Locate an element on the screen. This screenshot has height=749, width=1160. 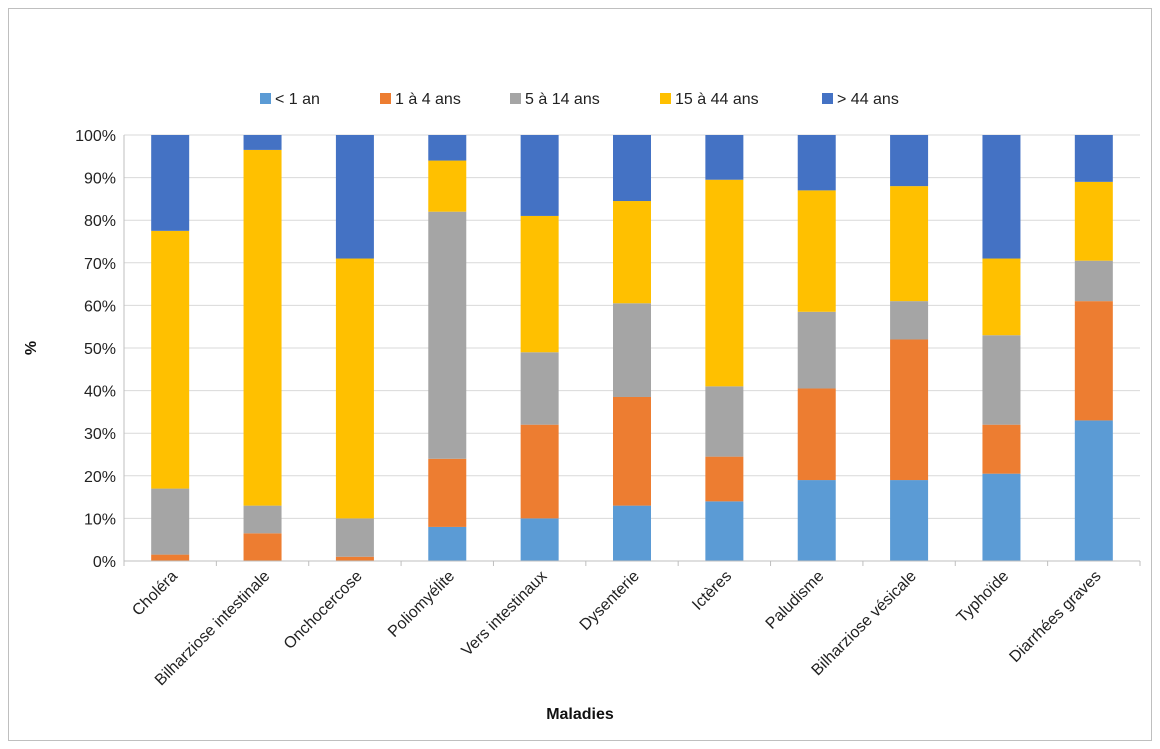
y-tick-labels: 0% 10% 20% 30% 40% 50% 60% 70% 80% 90% 100% is located at coordinates (95, 349).